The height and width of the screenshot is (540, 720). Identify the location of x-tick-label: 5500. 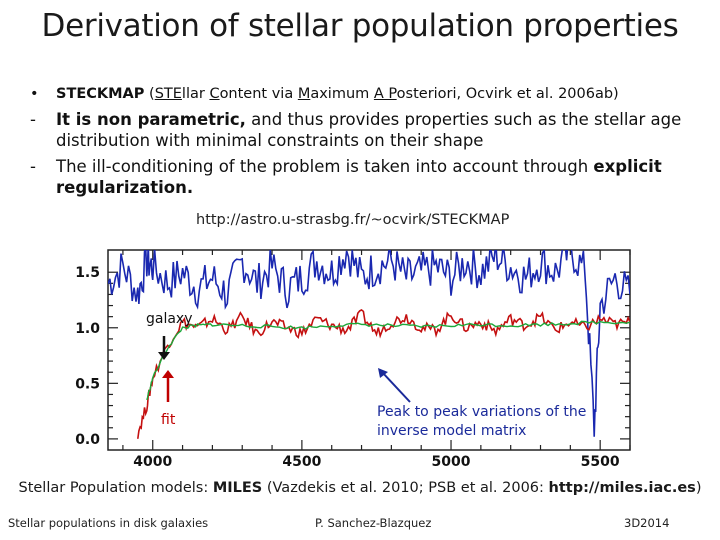
(600, 462).